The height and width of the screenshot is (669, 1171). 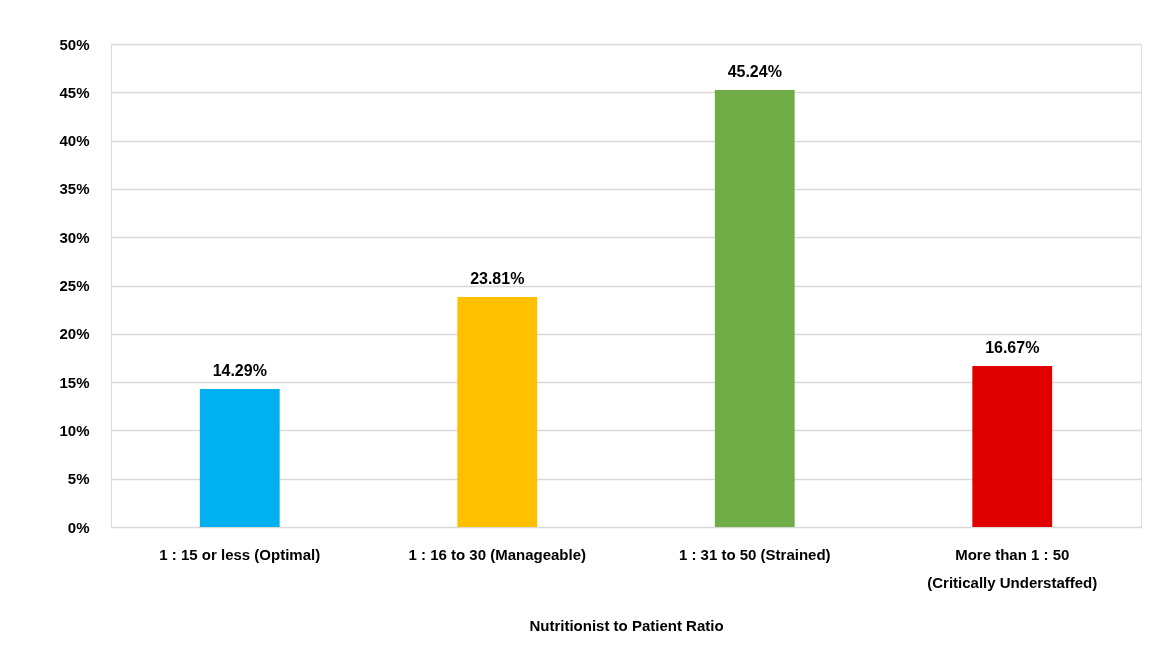 I want to click on data-label: 16.67%, so click(x=1012, y=347).